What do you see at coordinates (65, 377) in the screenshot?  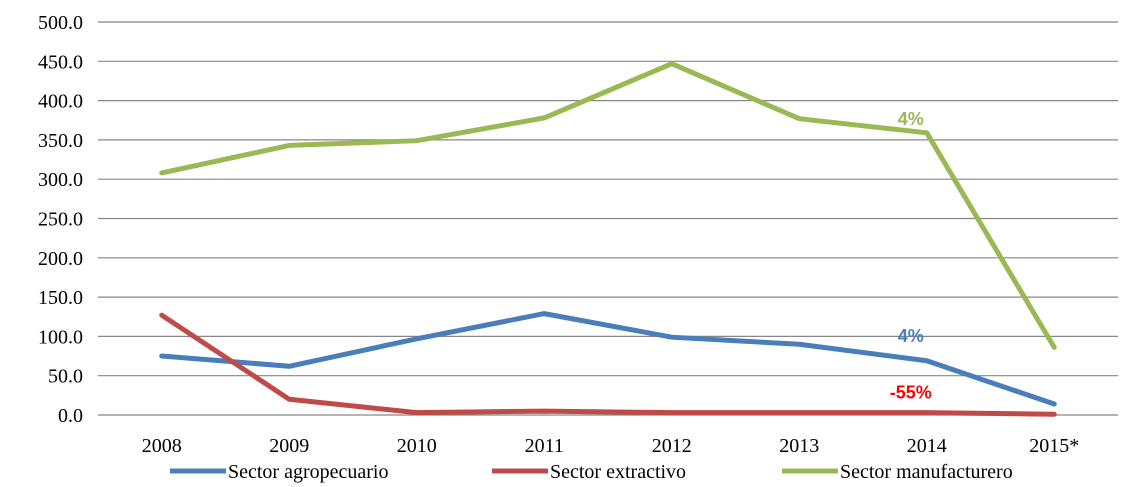 I see `y-tick-label: 50.0` at bounding box center [65, 377].